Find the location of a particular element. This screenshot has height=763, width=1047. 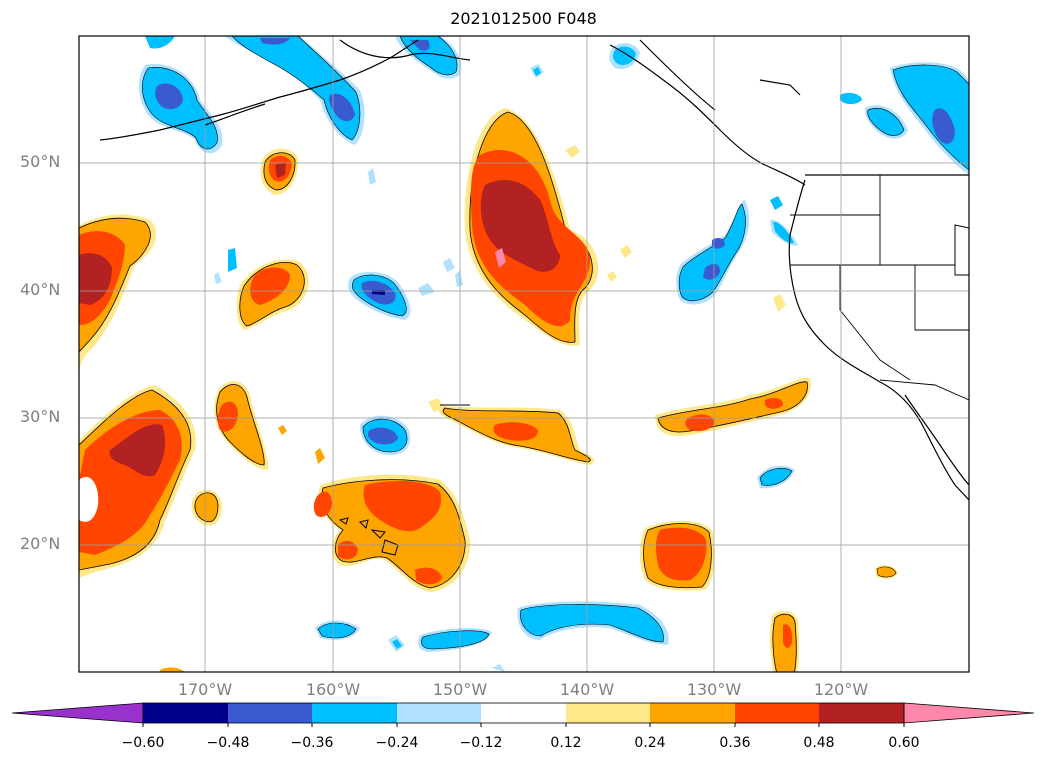

colorbar-tick-label: 0.48 is located at coordinates (819, 743).